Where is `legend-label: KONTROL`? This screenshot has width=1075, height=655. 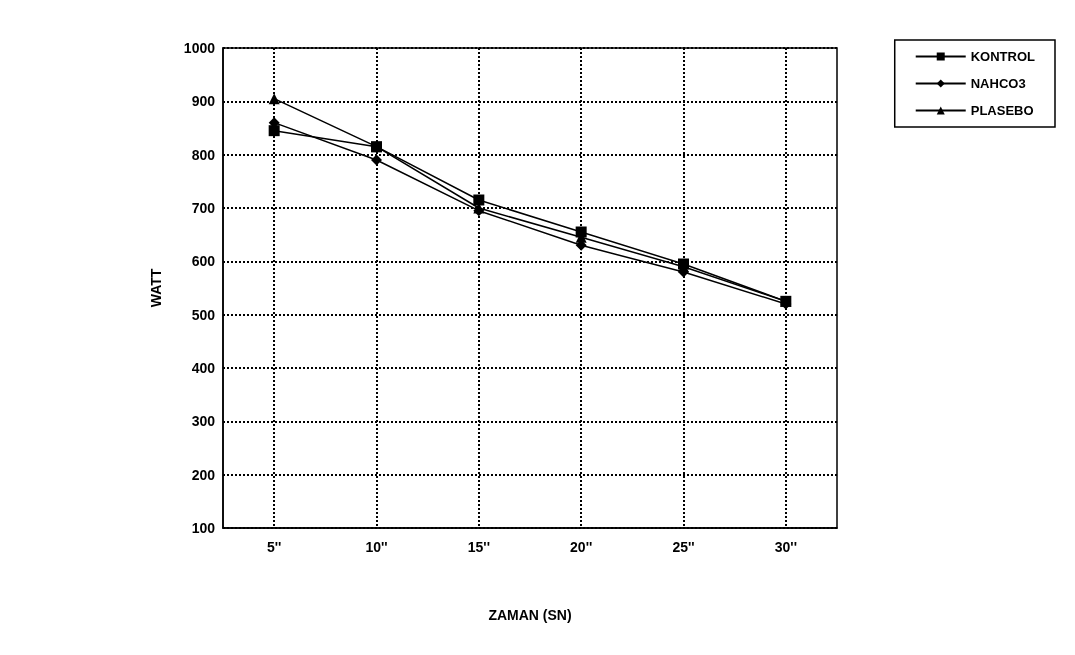
legend-label: KONTROL is located at coordinates (1003, 56).